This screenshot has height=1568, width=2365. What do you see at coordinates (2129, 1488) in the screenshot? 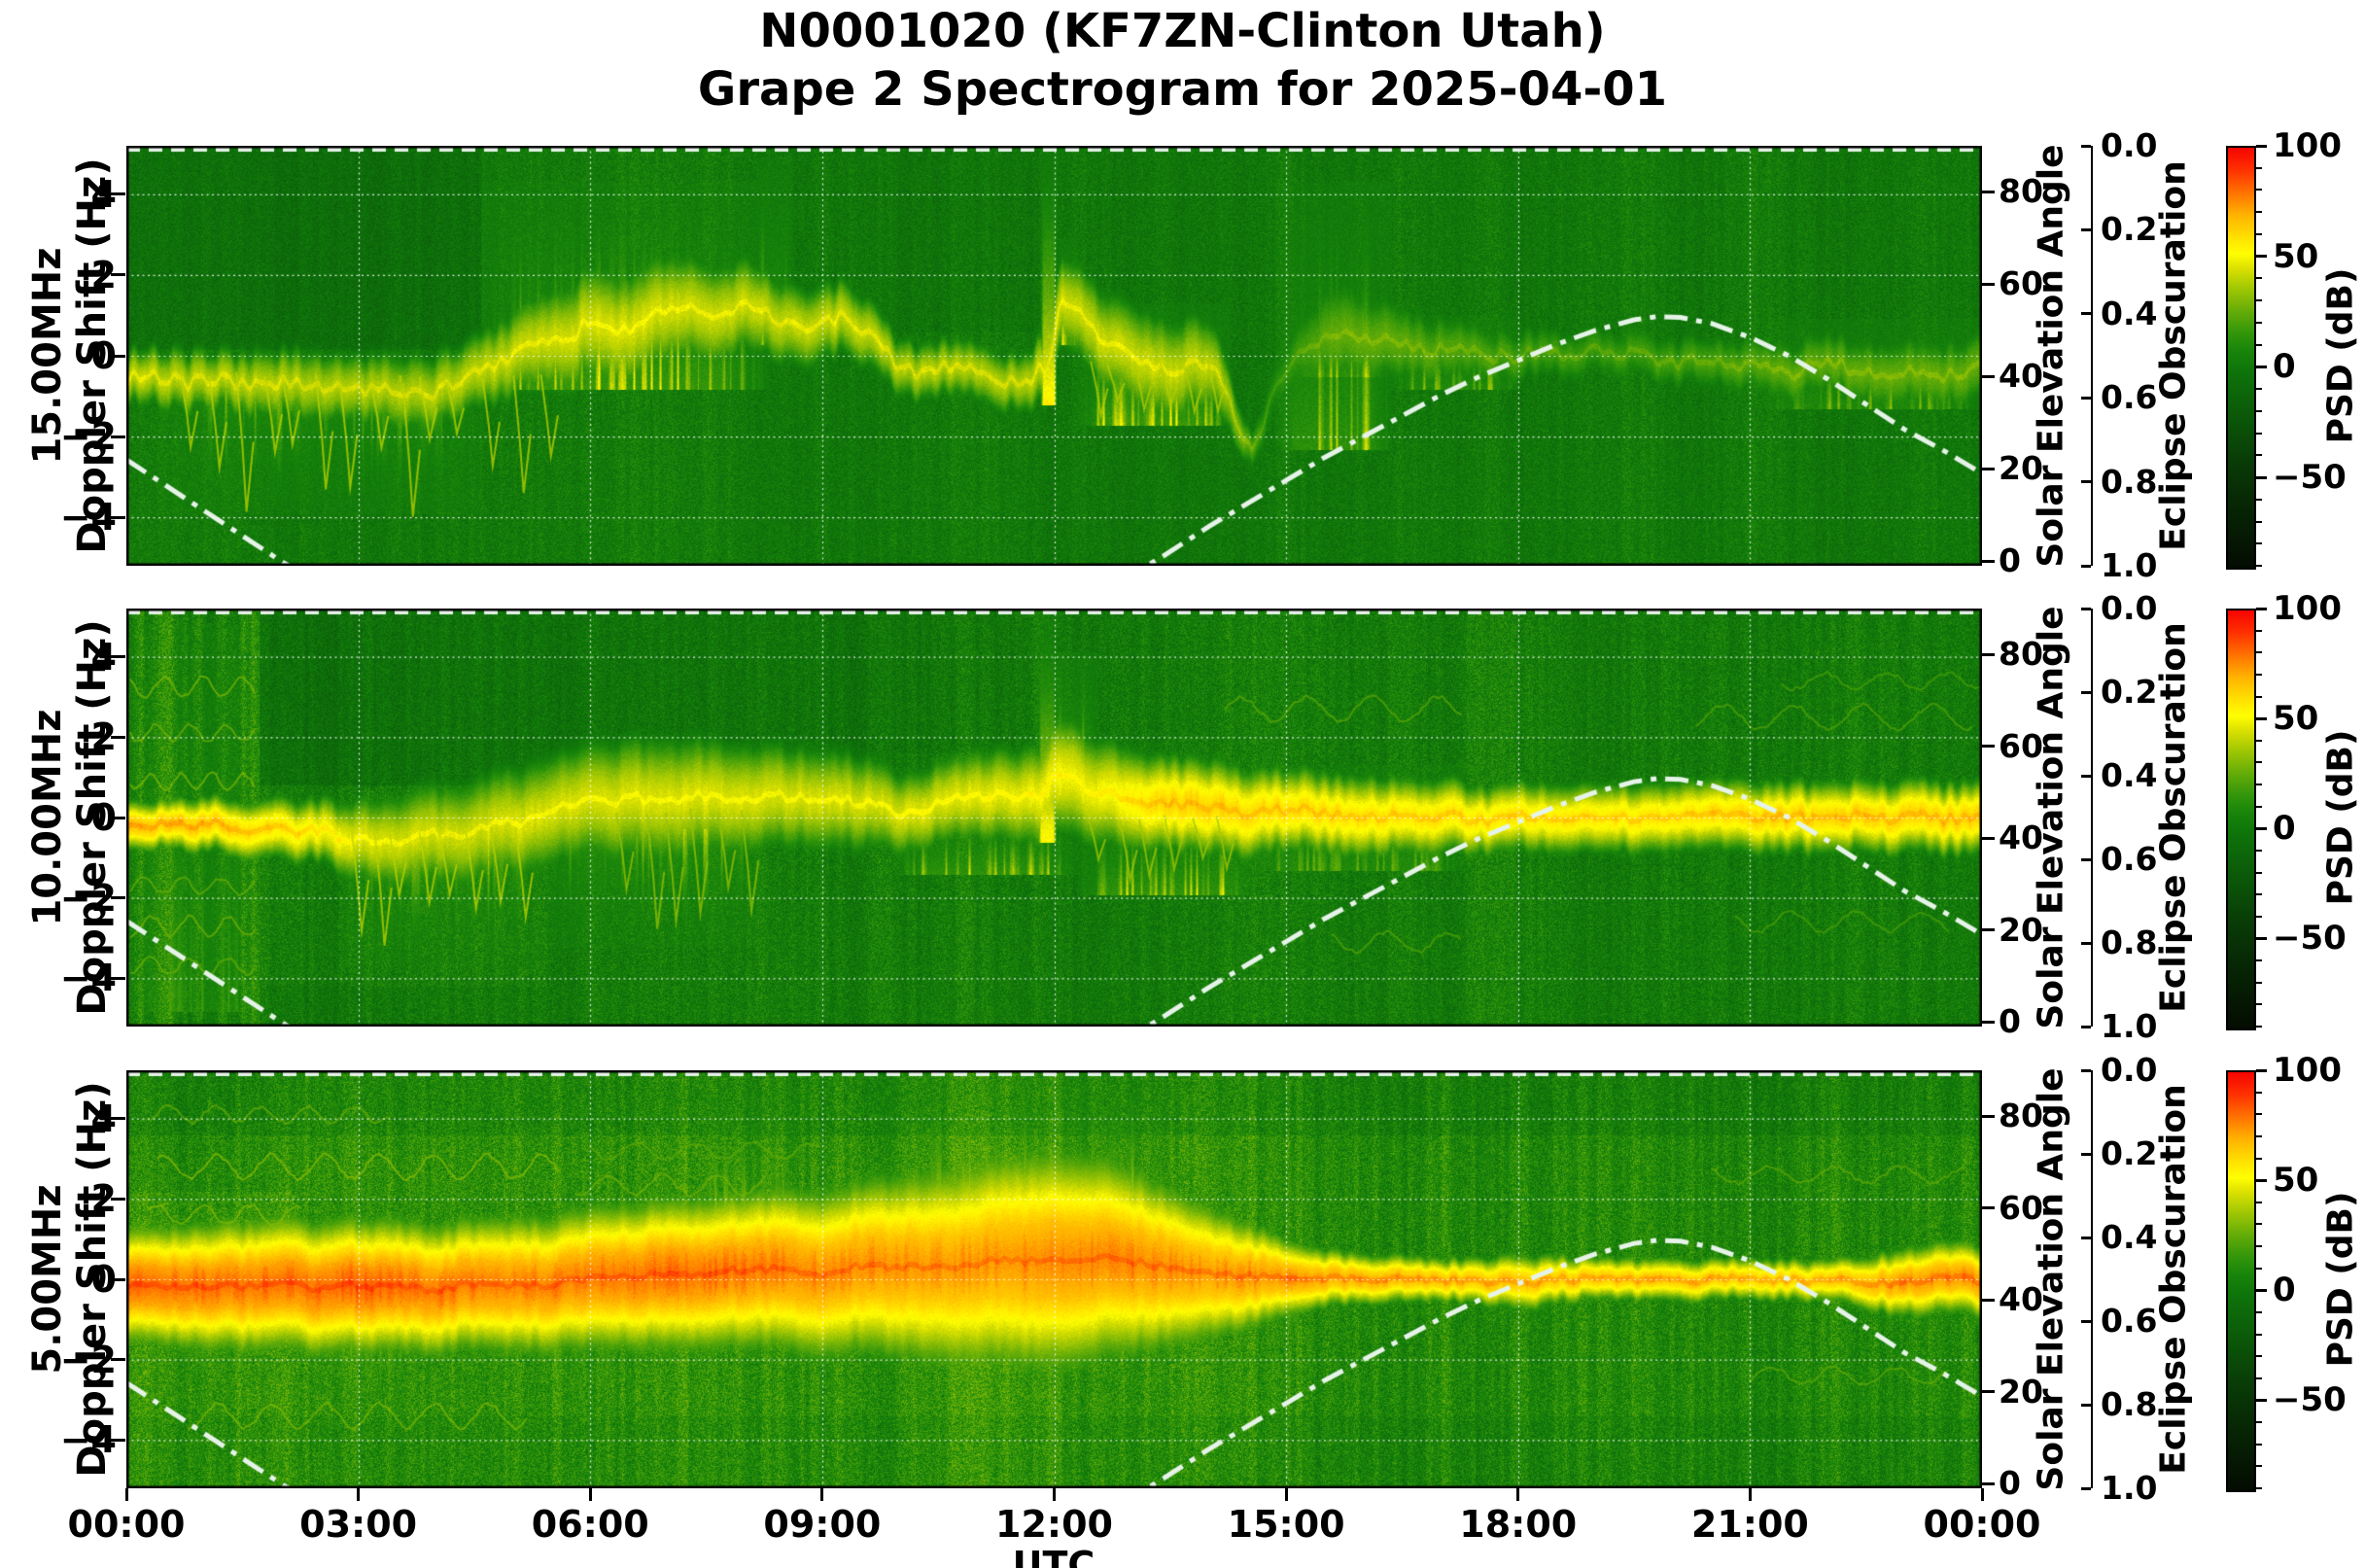
I see `eclipse-tick-label: 1.0` at bounding box center [2129, 1488].